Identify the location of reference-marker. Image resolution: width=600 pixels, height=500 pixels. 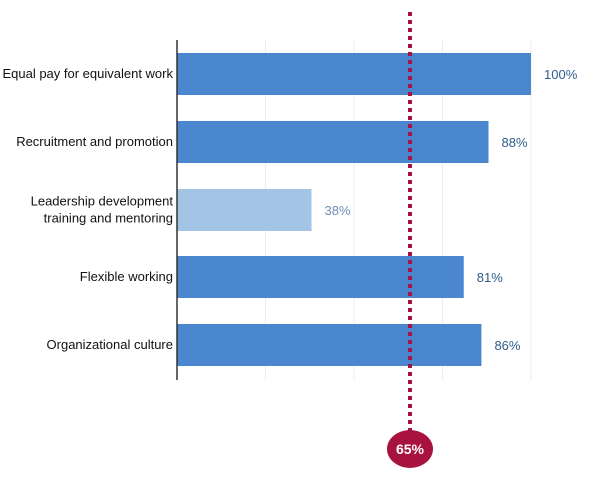
(410, 449).